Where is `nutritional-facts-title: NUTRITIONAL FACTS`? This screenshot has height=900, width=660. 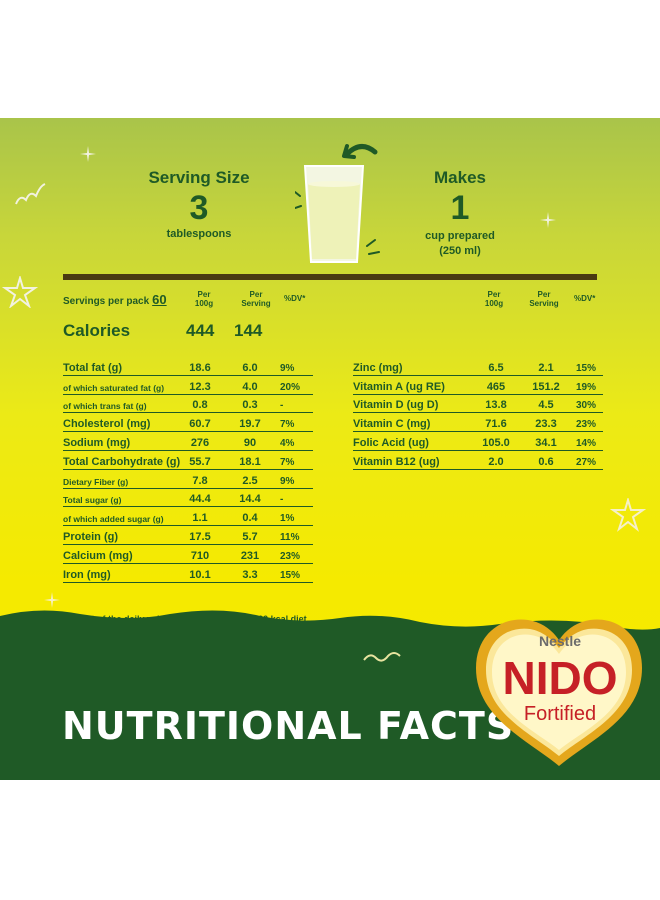
nutritional-facts-title: NUTRITIONAL FACTS is located at coordinates (288, 726).